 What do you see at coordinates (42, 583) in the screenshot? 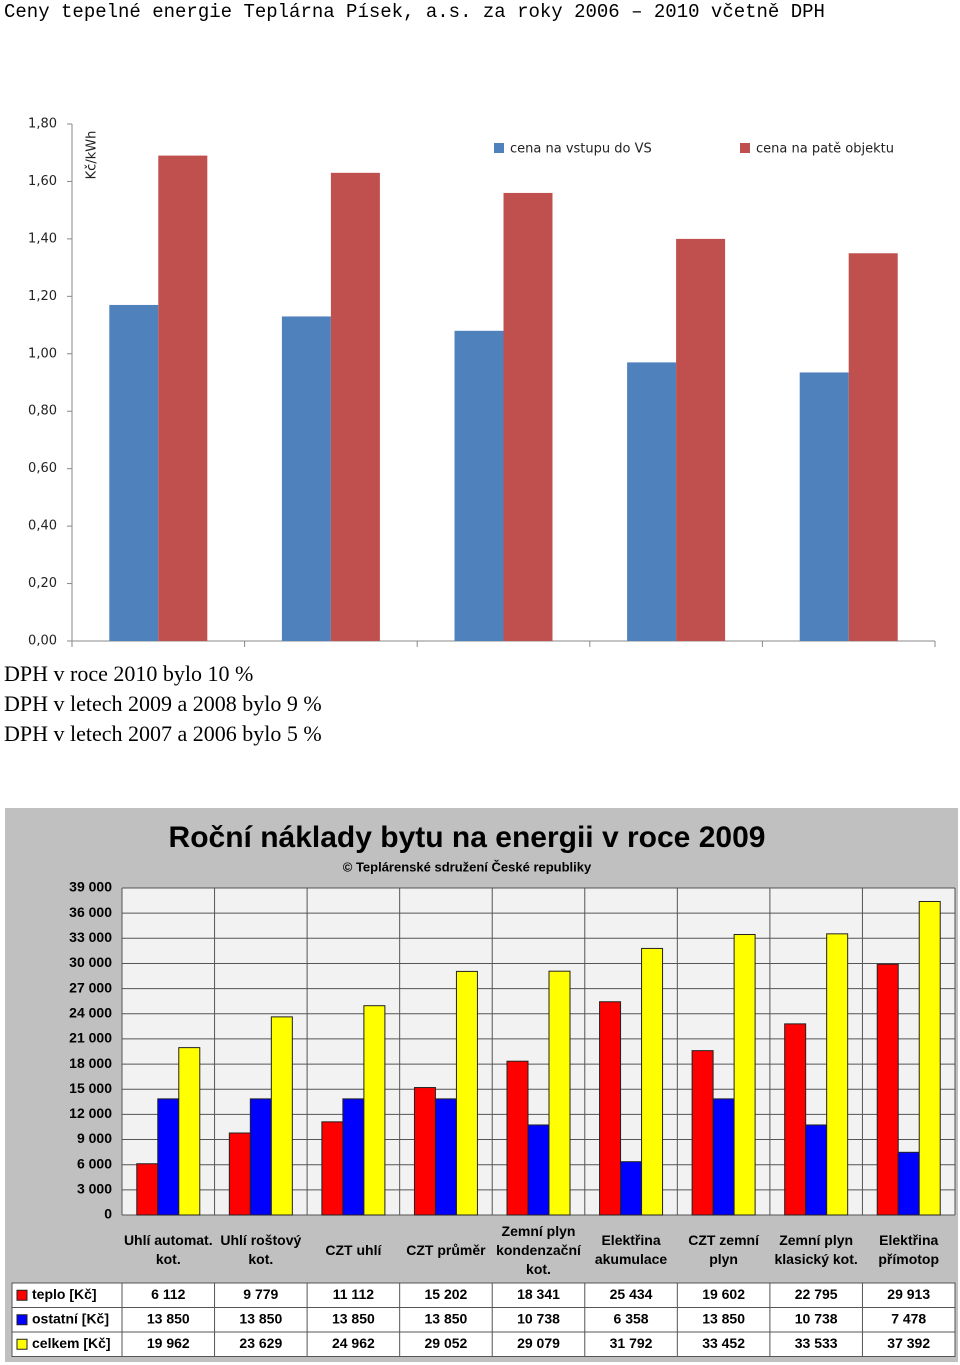
I see `y-tick-label: 0,20` at bounding box center [42, 583].